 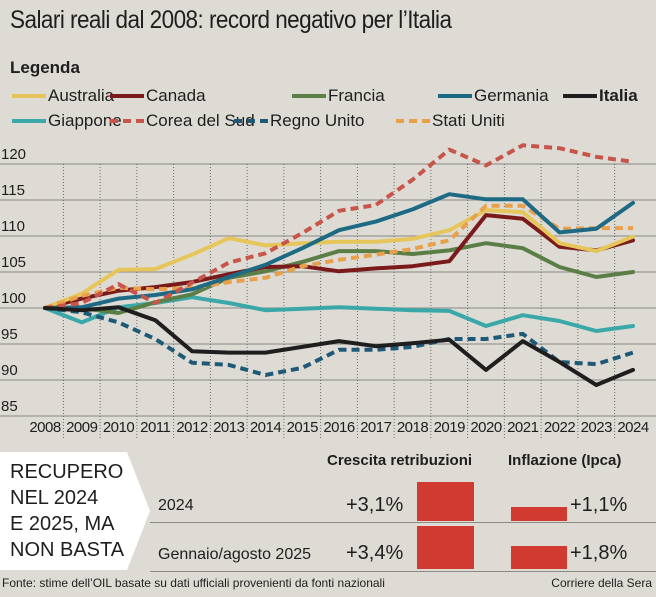 I want to click on legend-label: Germania, so click(x=511, y=95).